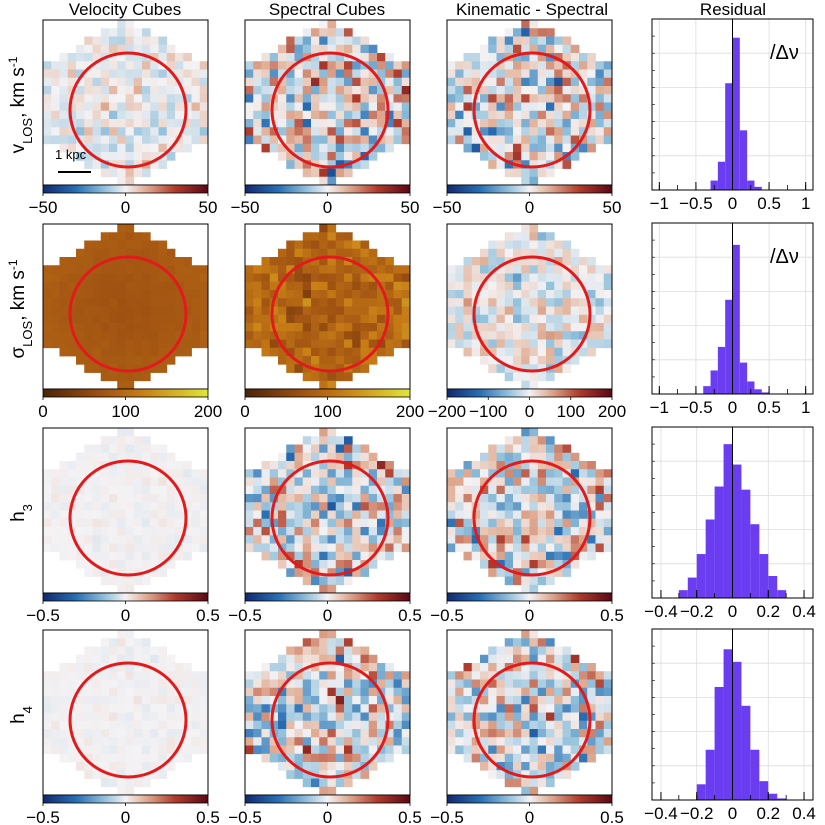  Describe the element at coordinates (130, 322) in the screenshot. I see `map-panel-r1-c0: 0 100 200` at that location.